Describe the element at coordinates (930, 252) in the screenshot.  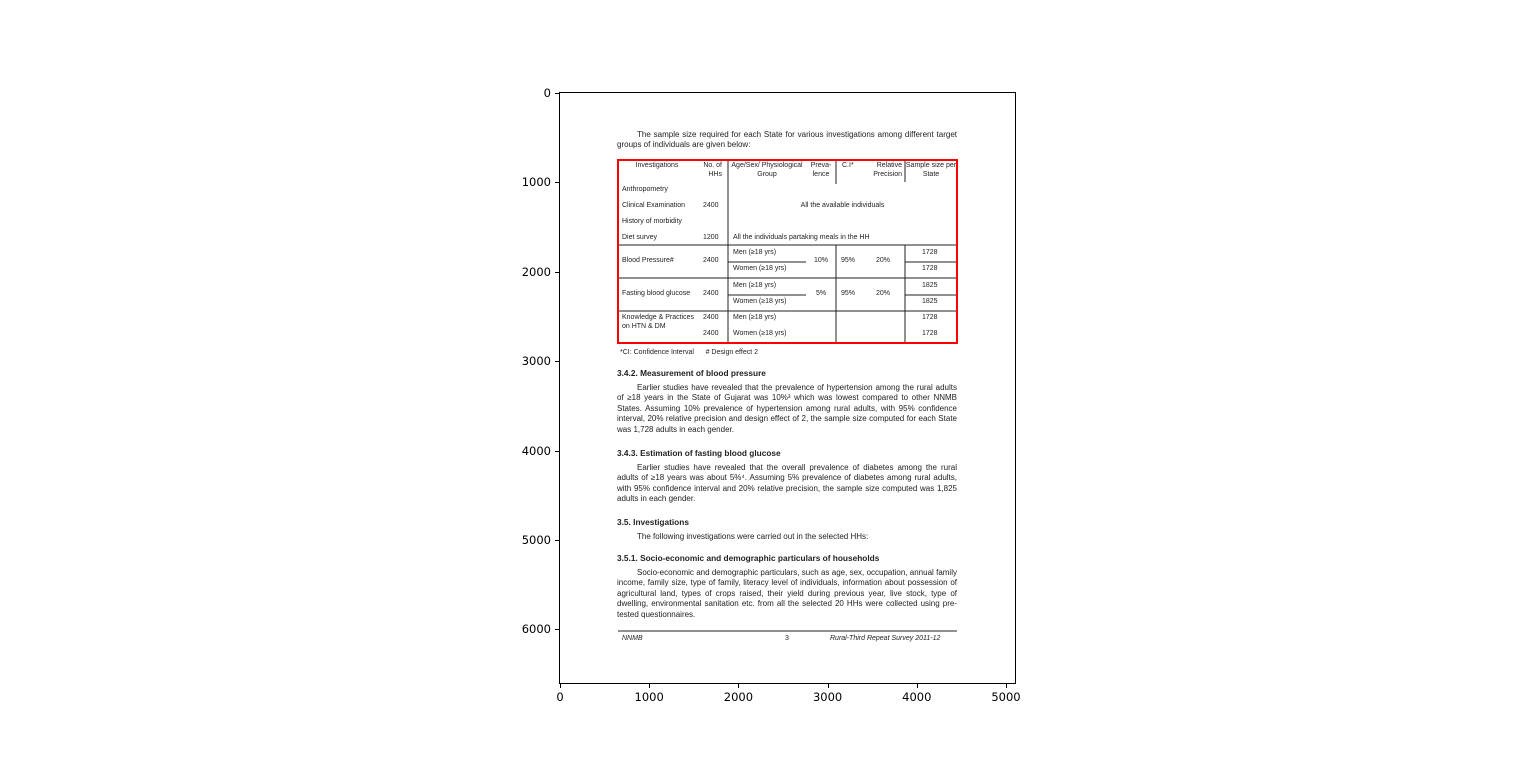
I see `bp-s1: 1728` at that location.